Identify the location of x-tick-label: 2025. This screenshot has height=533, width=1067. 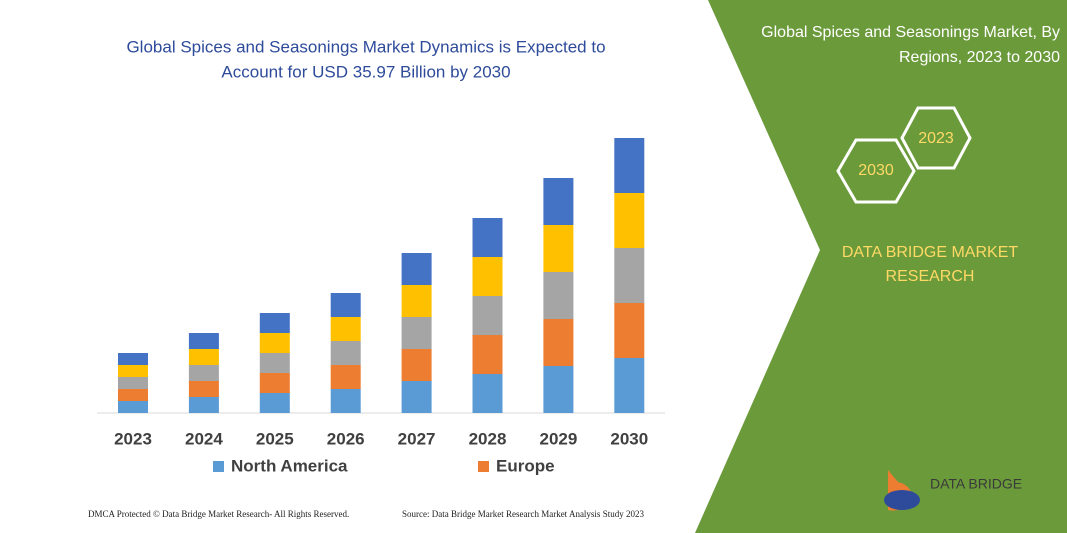
(275, 438).